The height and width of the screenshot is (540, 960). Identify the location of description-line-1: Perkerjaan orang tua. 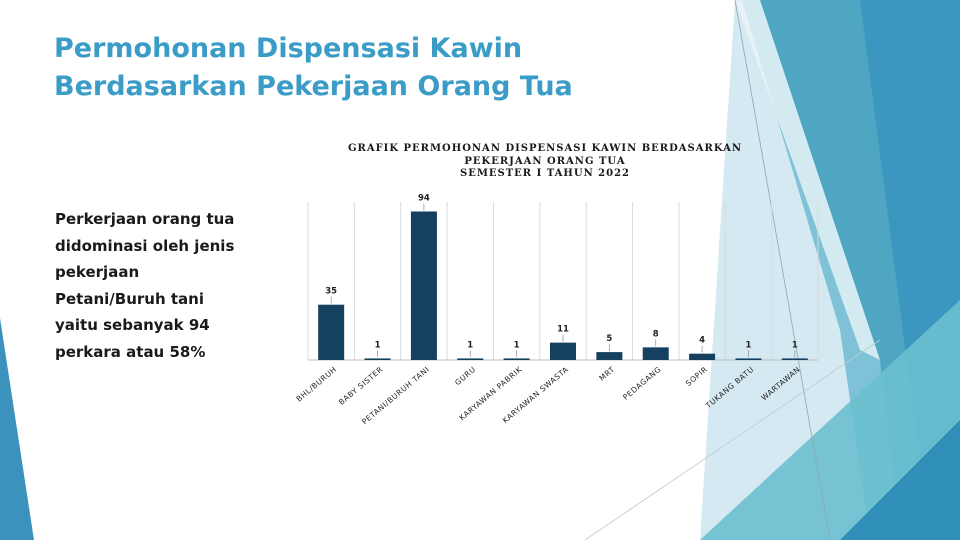
(145, 219).